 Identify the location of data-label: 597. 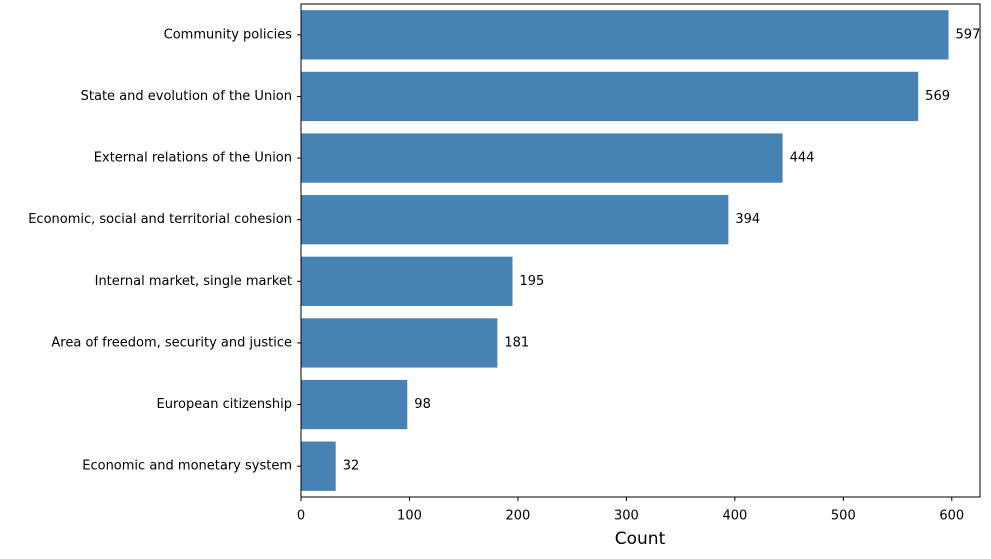
(968, 34).